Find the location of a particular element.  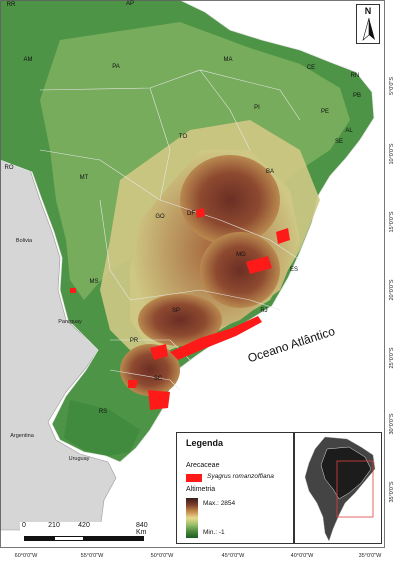

legend-family-label: Arecaceae is located at coordinates (203, 465).